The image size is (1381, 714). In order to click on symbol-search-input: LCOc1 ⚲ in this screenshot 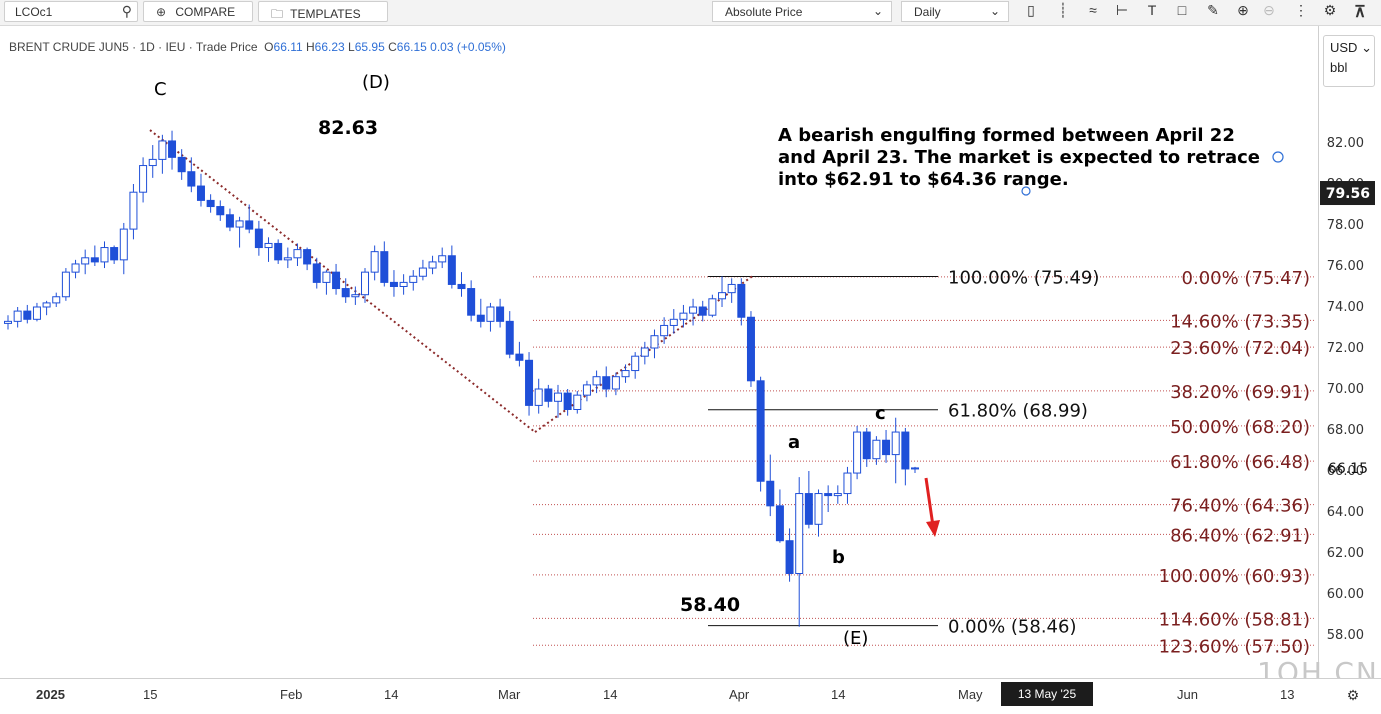, I will do `click(71, 11)`.